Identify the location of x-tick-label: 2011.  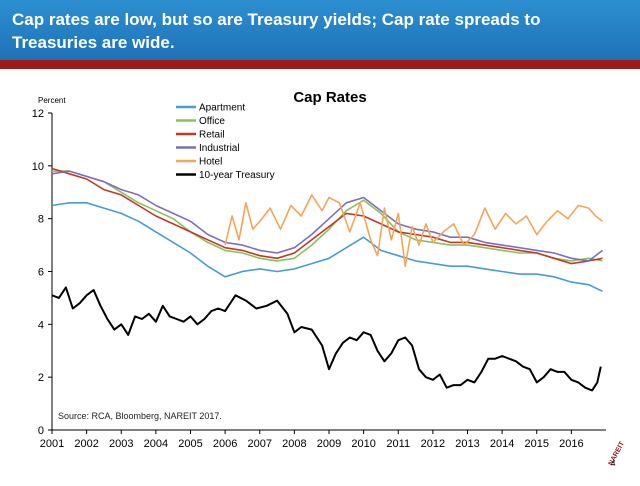
(398, 444).